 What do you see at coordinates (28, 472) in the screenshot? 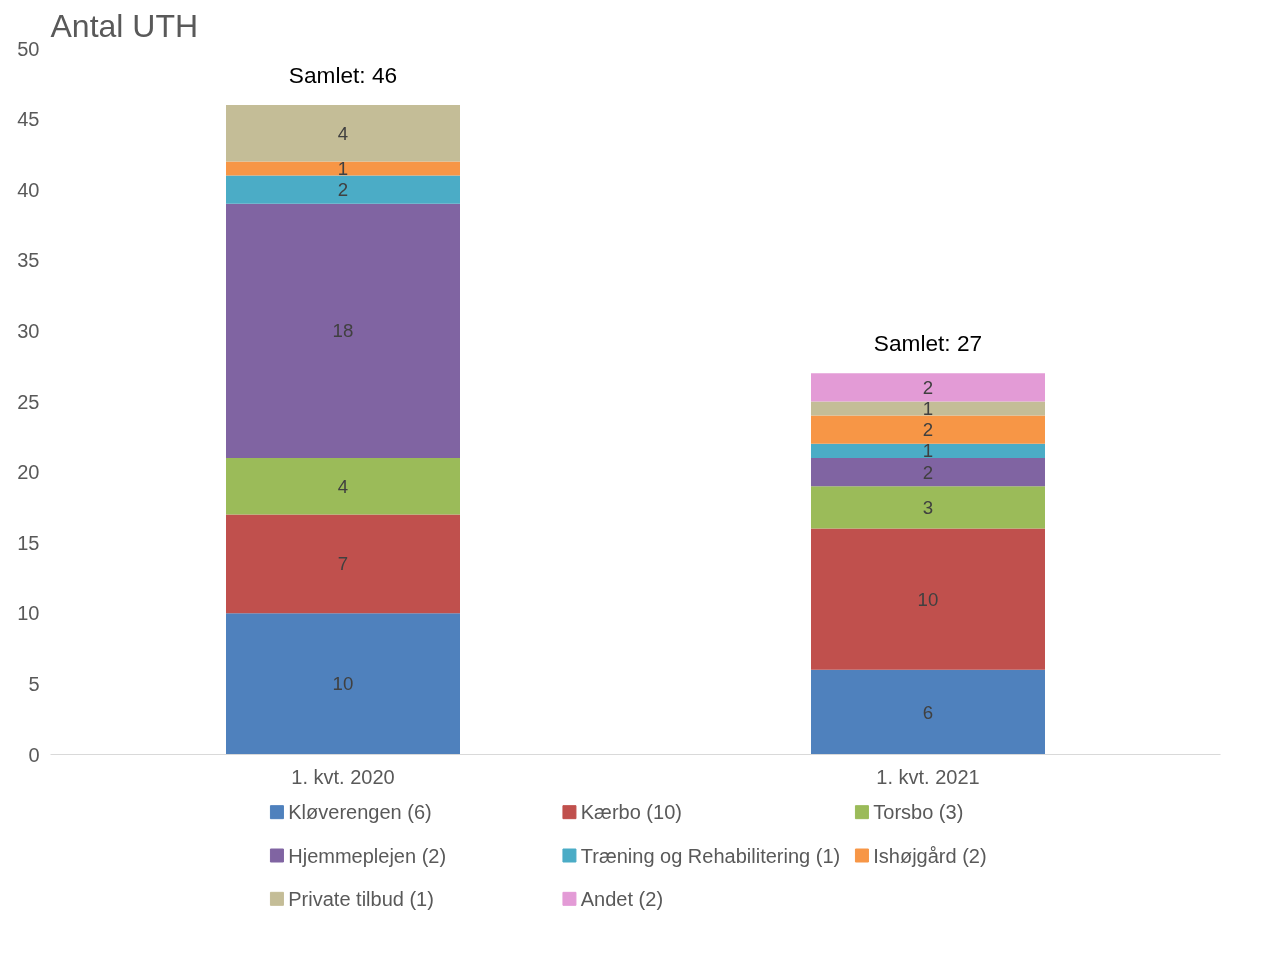
I see `y-tick-label: 20` at bounding box center [28, 472].